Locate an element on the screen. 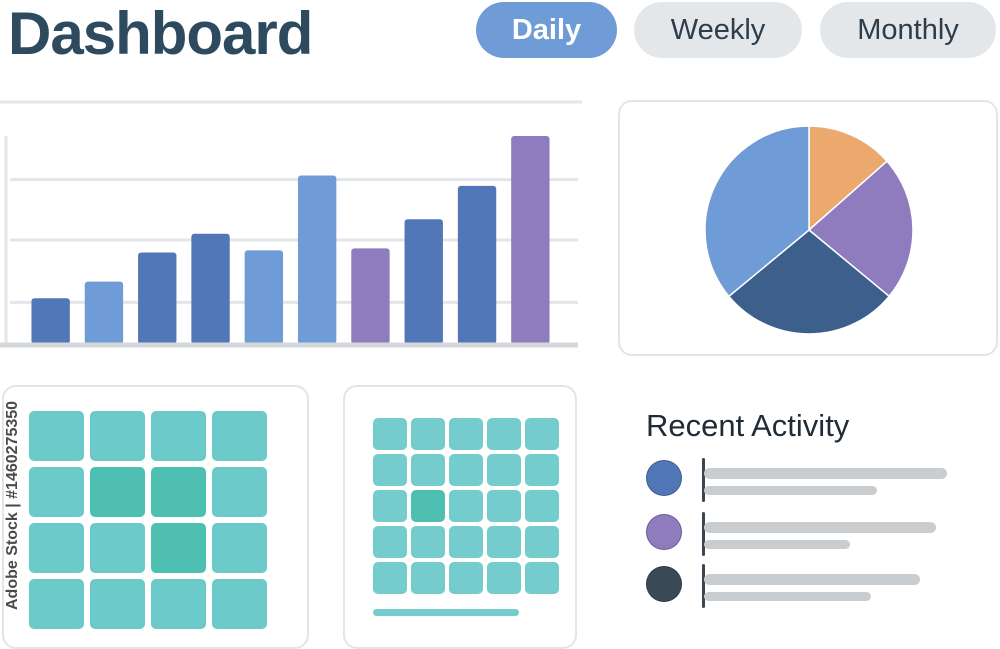 Image resolution: width=1000 pixels, height=649 pixels. tab-weekly: Weekly is located at coordinates (718, 30).